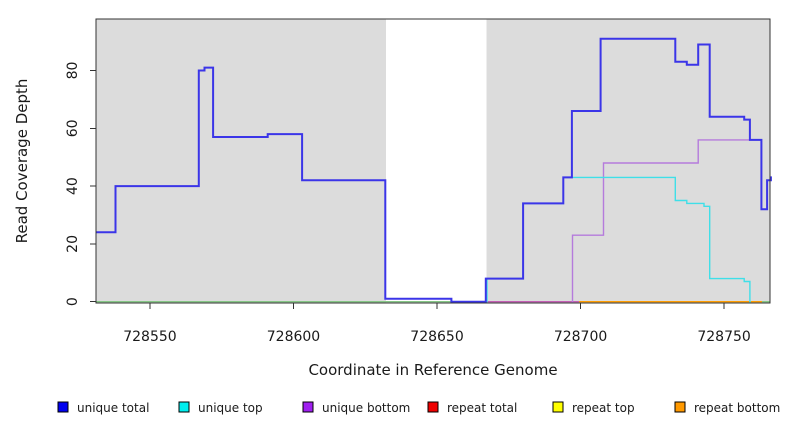 The image size is (792, 436). I want to click on legend-label: repeat bottom, so click(737, 408).